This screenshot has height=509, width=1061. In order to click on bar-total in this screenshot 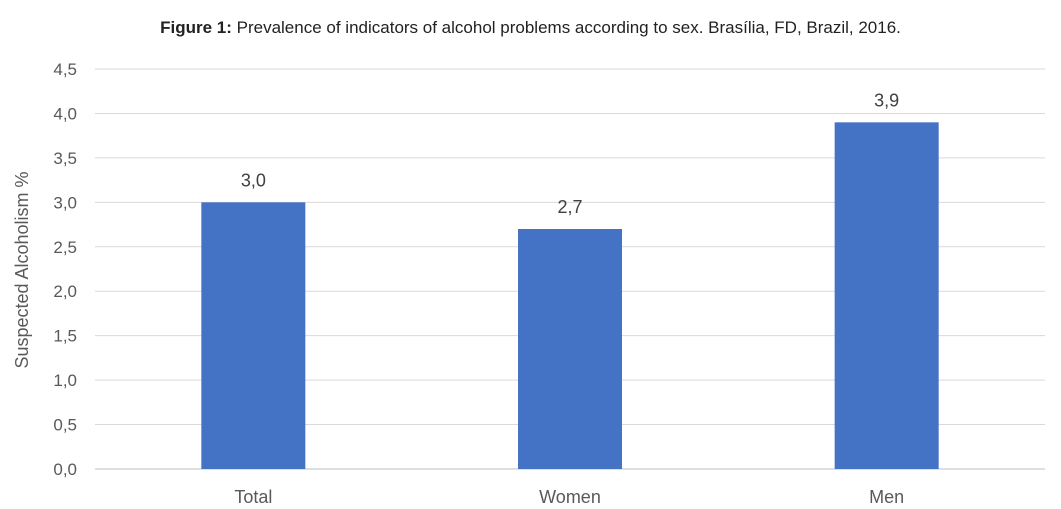, I will do `click(253, 336)`.